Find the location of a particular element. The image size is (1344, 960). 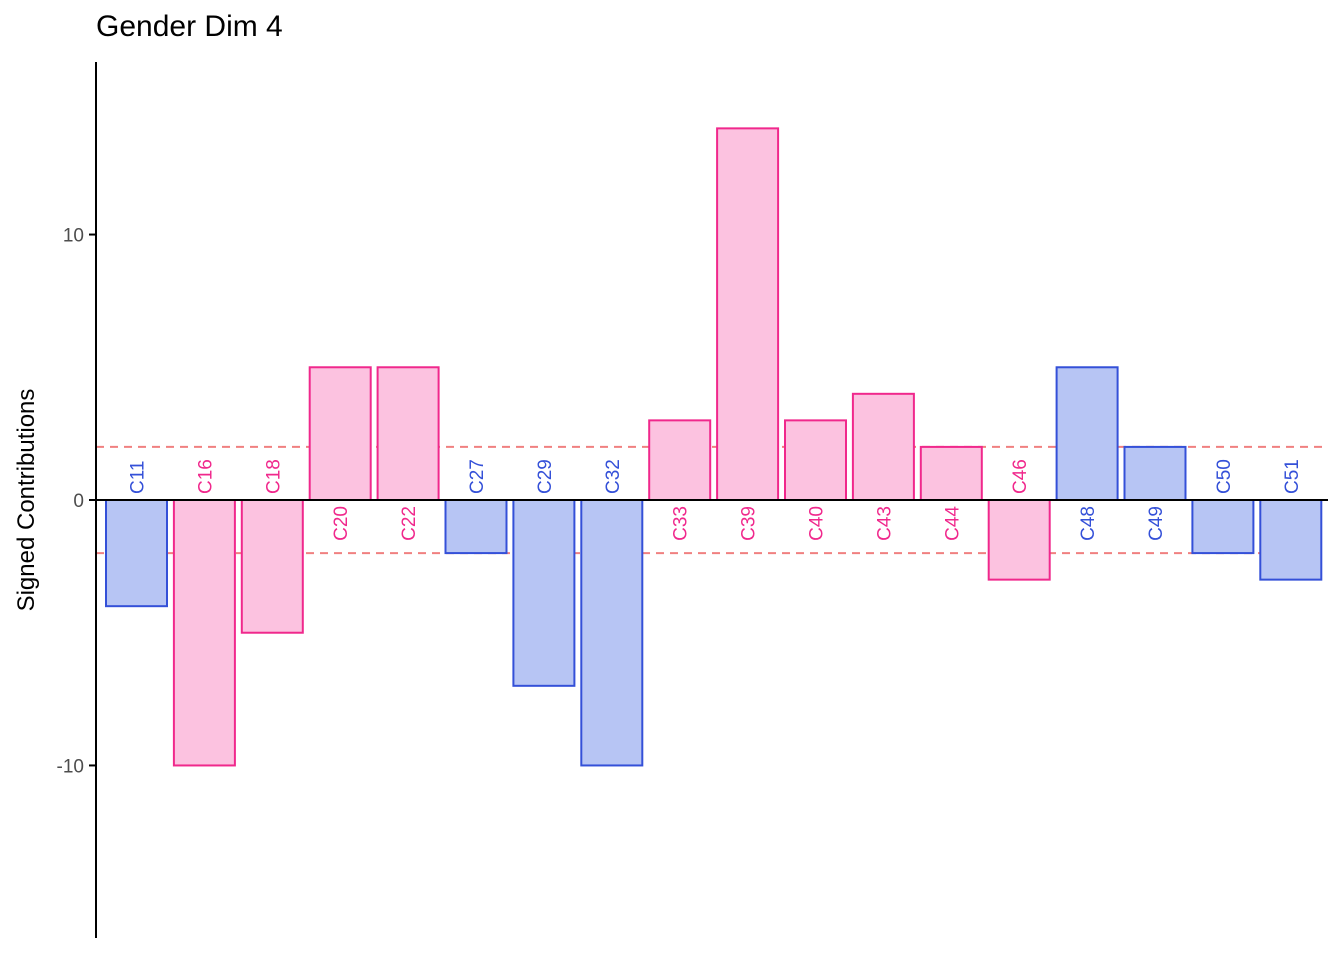

bar-c22 is located at coordinates (408, 434).